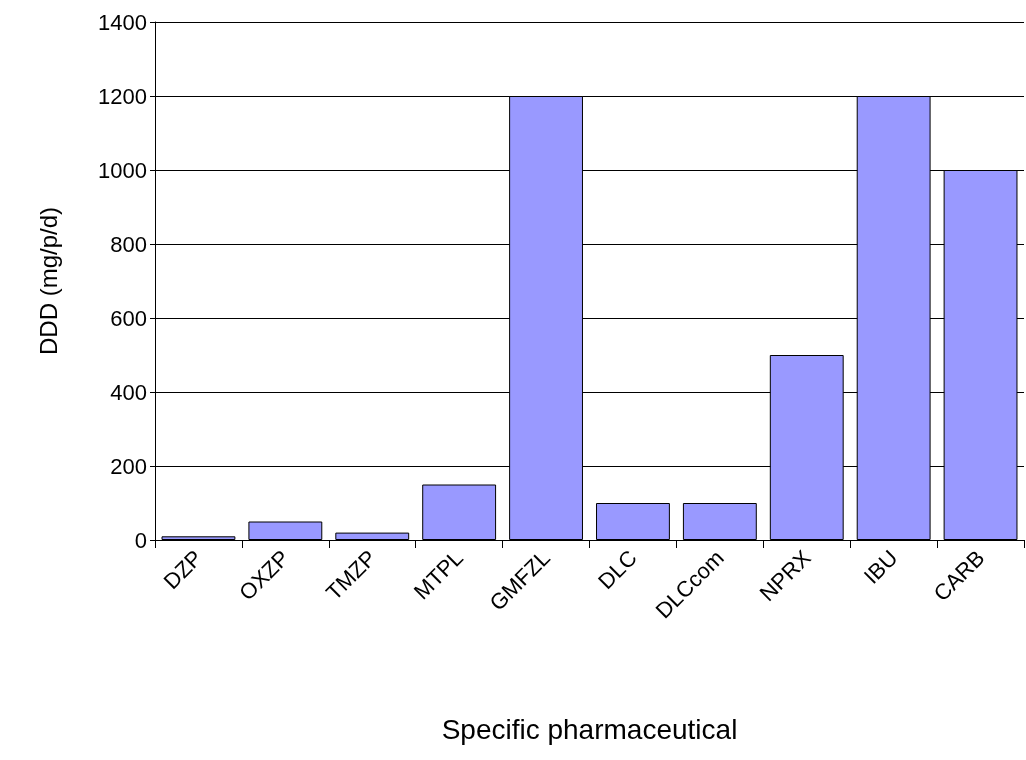  What do you see at coordinates (122, 22) in the screenshot?
I see `y-tick-label: 1400` at bounding box center [122, 22].